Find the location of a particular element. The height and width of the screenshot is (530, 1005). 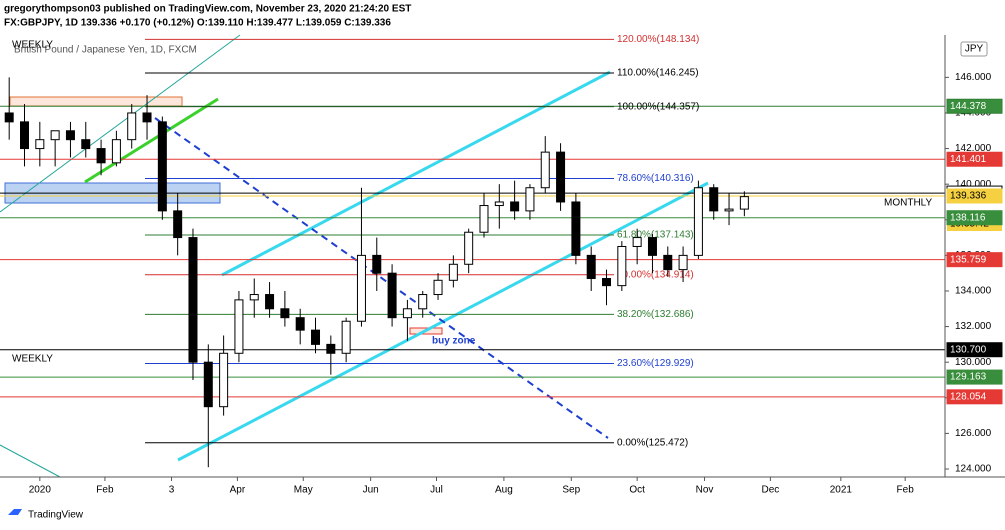

x-tick-label: Dec is located at coordinates (770, 490).